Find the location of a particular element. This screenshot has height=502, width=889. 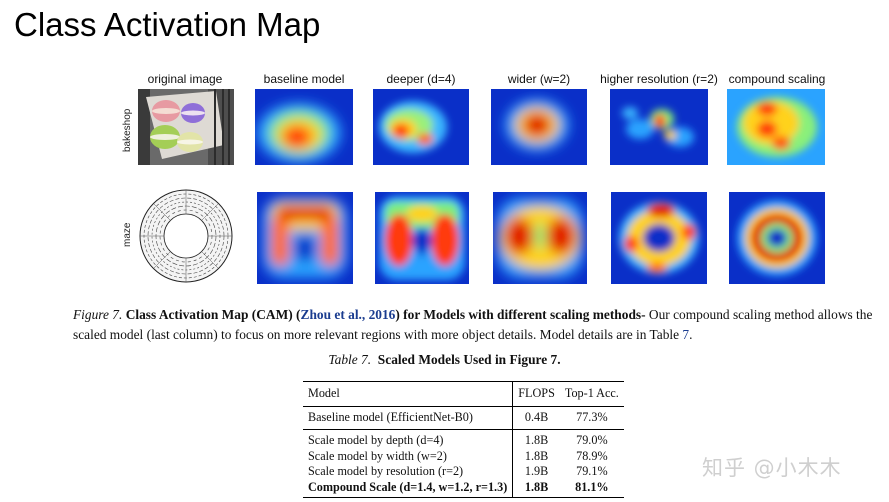

watermark: 知乎 @小木木 is located at coordinates (772, 468).